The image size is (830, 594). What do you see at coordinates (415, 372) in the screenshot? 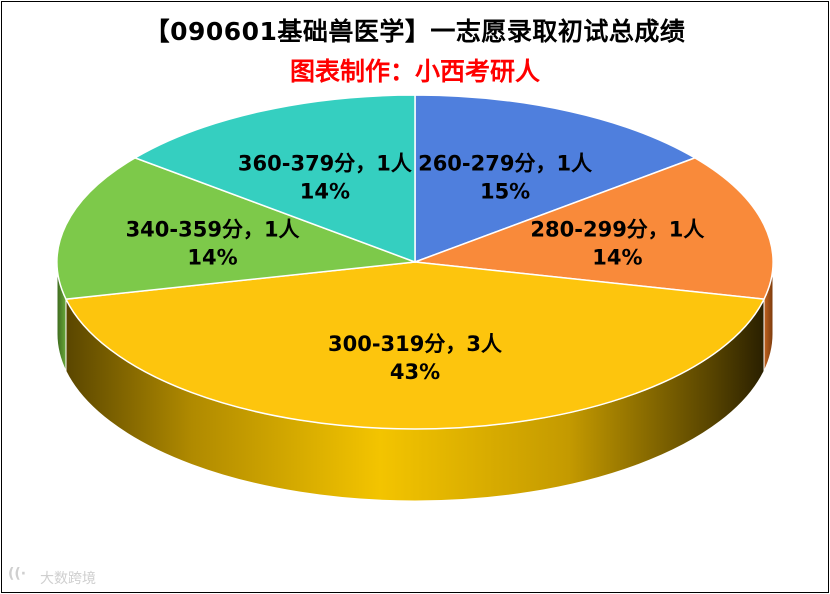
I see `pie-percent-2: 43%` at bounding box center [415, 372].